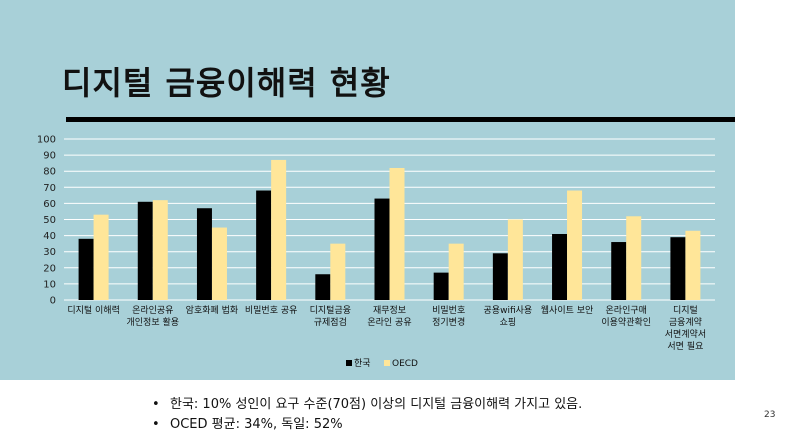 The width and height of the screenshot is (800, 447). What do you see at coordinates (626, 322) in the screenshot?
I see `x-tick-label-9-1: 이용약관확인` at bounding box center [626, 322].